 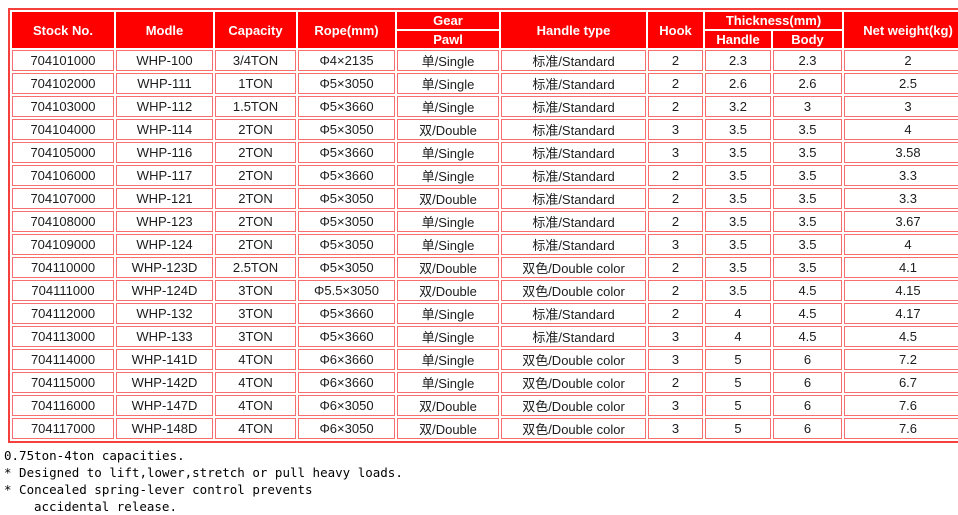 What do you see at coordinates (164, 382) in the screenshot?
I see `cell-model: WHP-142D` at bounding box center [164, 382].